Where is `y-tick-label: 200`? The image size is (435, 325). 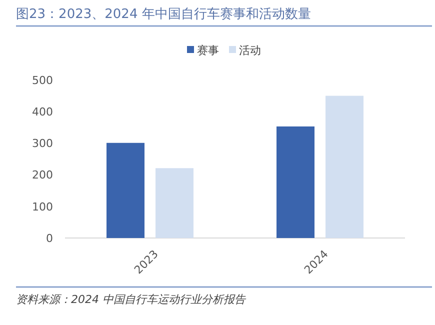 y-tick-label: 200 is located at coordinates (42, 175).